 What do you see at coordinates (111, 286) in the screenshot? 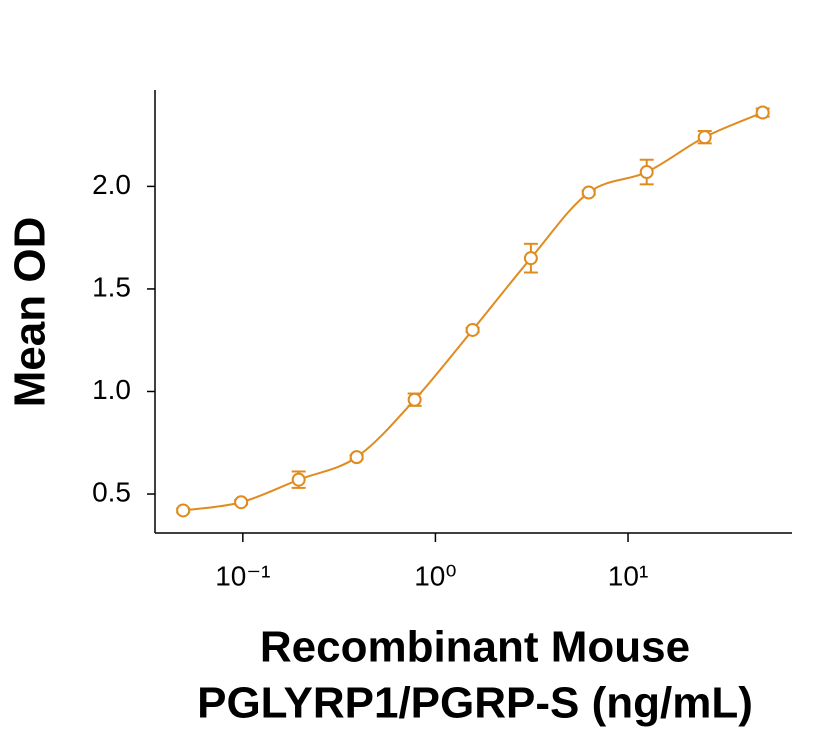
I see `y-tick-label: 1.5` at bounding box center [111, 286].